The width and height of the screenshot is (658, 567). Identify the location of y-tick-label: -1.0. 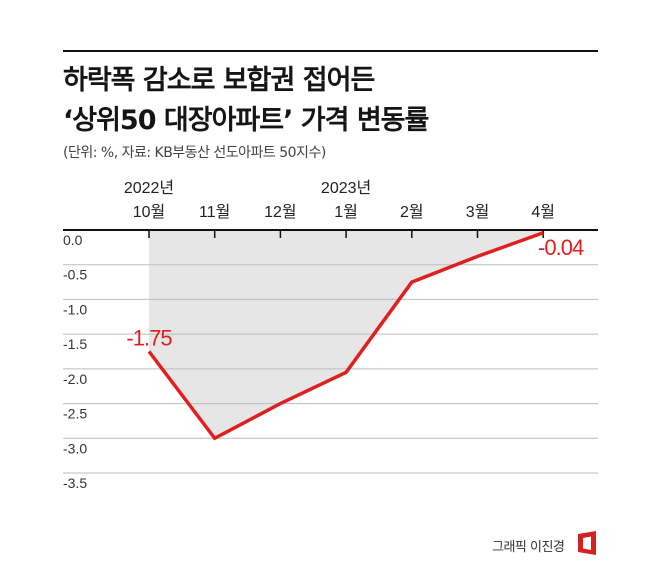
(75, 309).